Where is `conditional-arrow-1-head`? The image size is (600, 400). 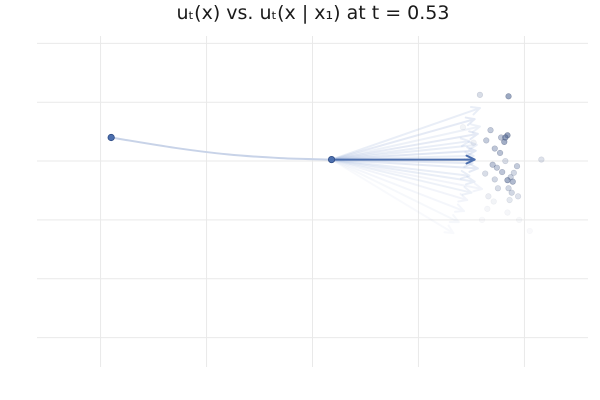
conditional-arrow-1-head is located at coordinates (470, 121).